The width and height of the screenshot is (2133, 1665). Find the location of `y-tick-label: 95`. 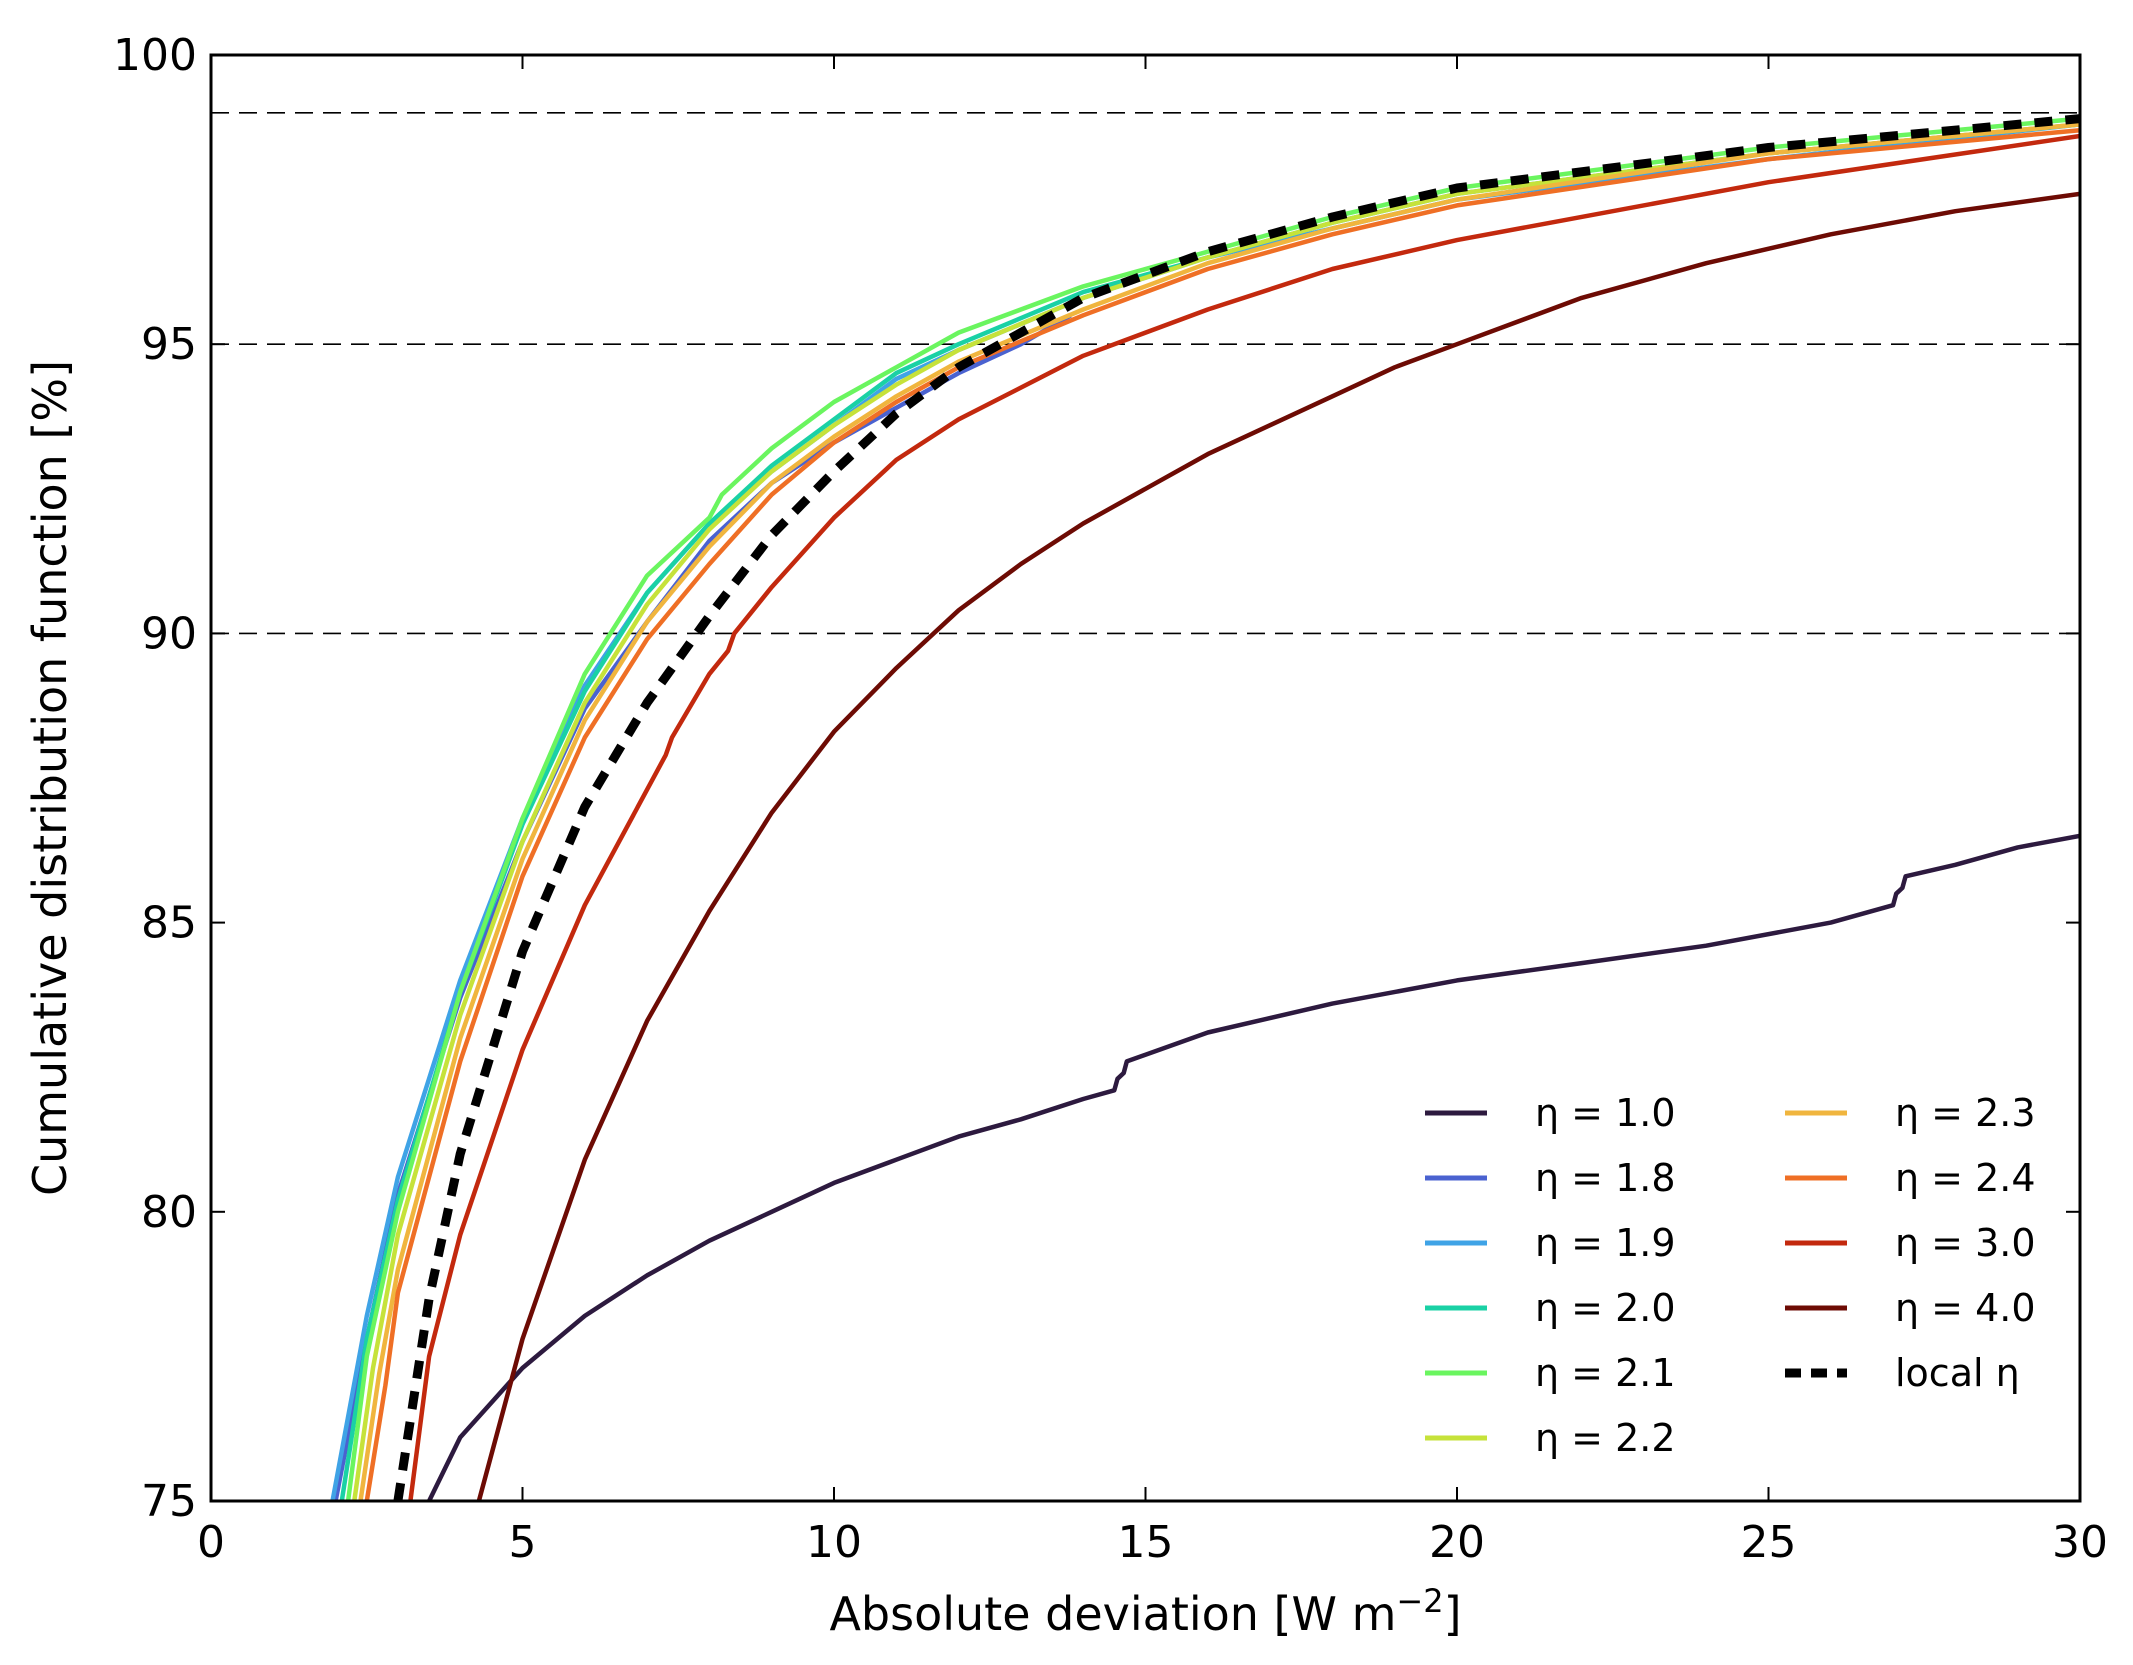

y-tick-label: 95 is located at coordinates (169, 344).